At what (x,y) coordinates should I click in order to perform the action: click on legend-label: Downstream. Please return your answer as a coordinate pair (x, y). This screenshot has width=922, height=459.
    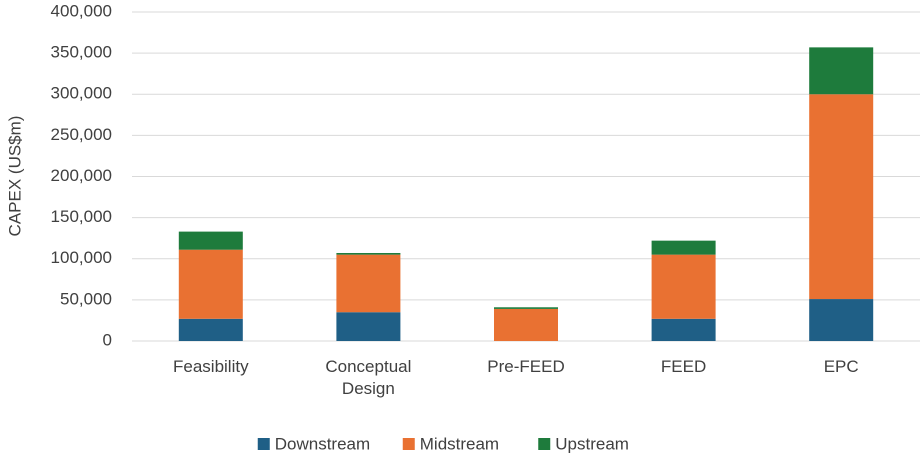
    Looking at the image, I should click on (322, 443).